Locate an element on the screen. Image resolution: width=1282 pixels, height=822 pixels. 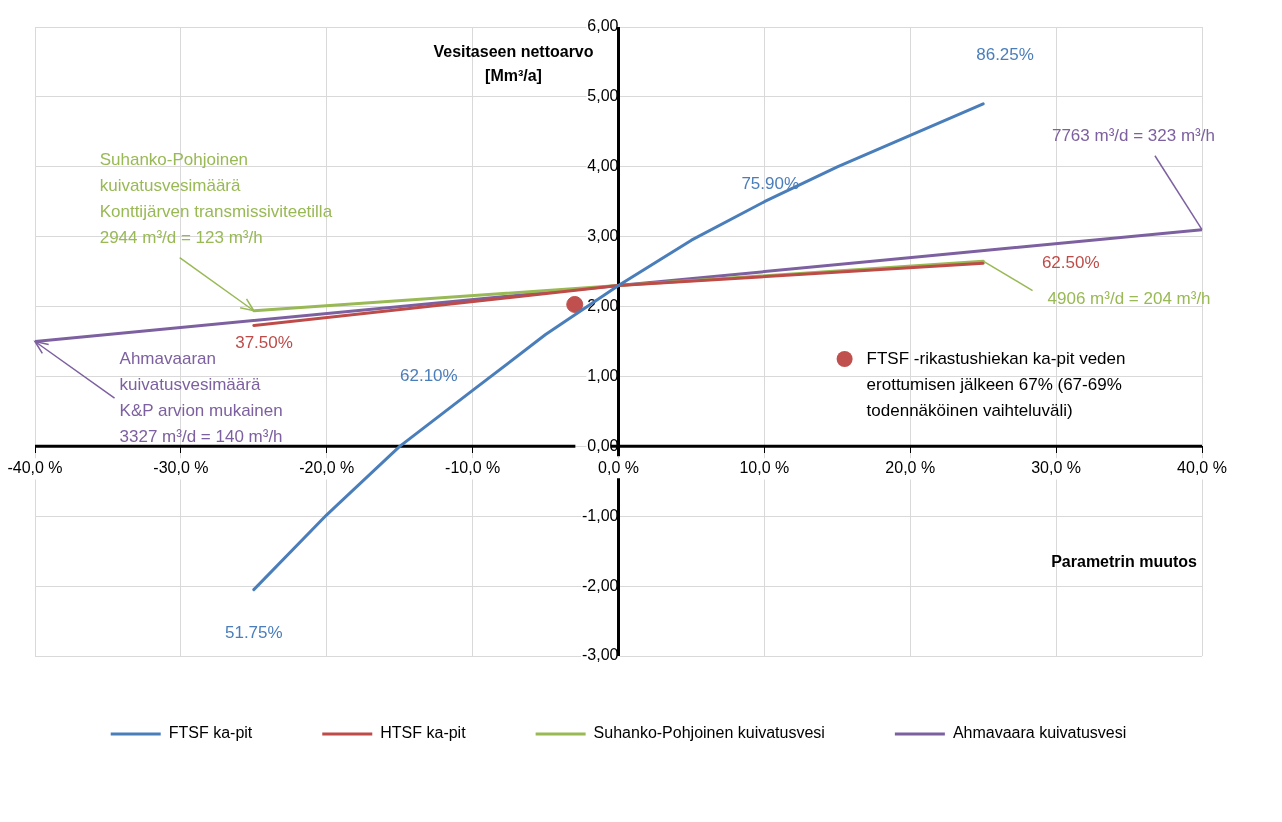
x-tick-label: -40,0 % is located at coordinates (35, 468).